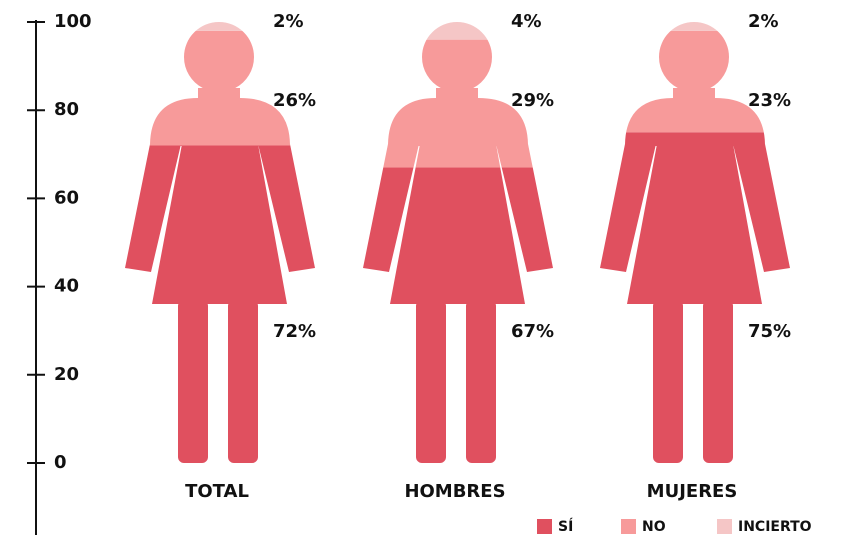  What do you see at coordinates (60, 462) in the screenshot?
I see `y-tick-label: 0` at bounding box center [60, 462].